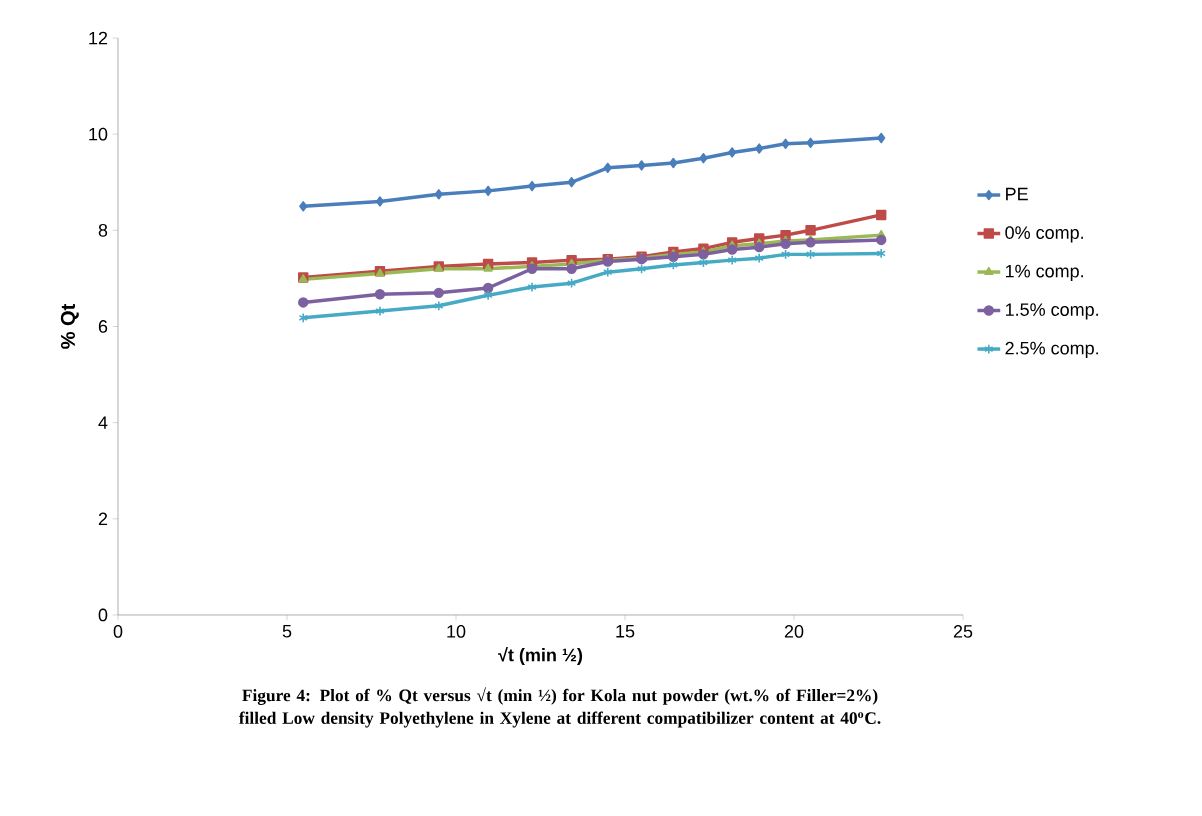 The image size is (1202, 816). Describe the element at coordinates (103, 615) in the screenshot. I see `y-tick-label: 0` at that location.